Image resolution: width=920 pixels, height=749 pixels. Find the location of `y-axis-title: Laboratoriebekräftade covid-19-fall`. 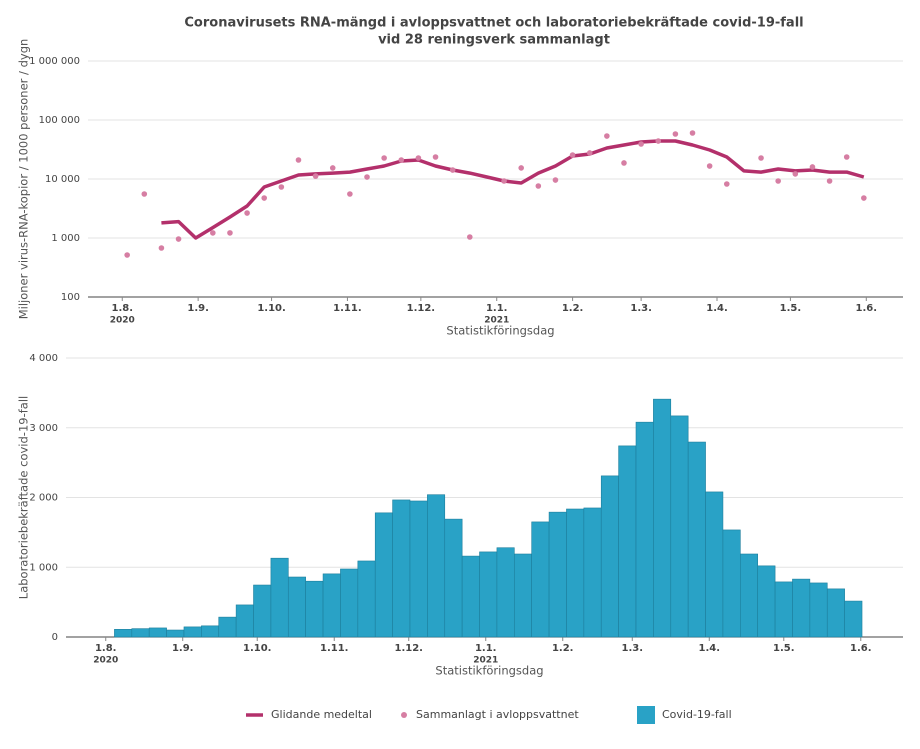

y-axis-title: Laboratoriebekräftade covid-19-fall is located at coordinates (24, 497).